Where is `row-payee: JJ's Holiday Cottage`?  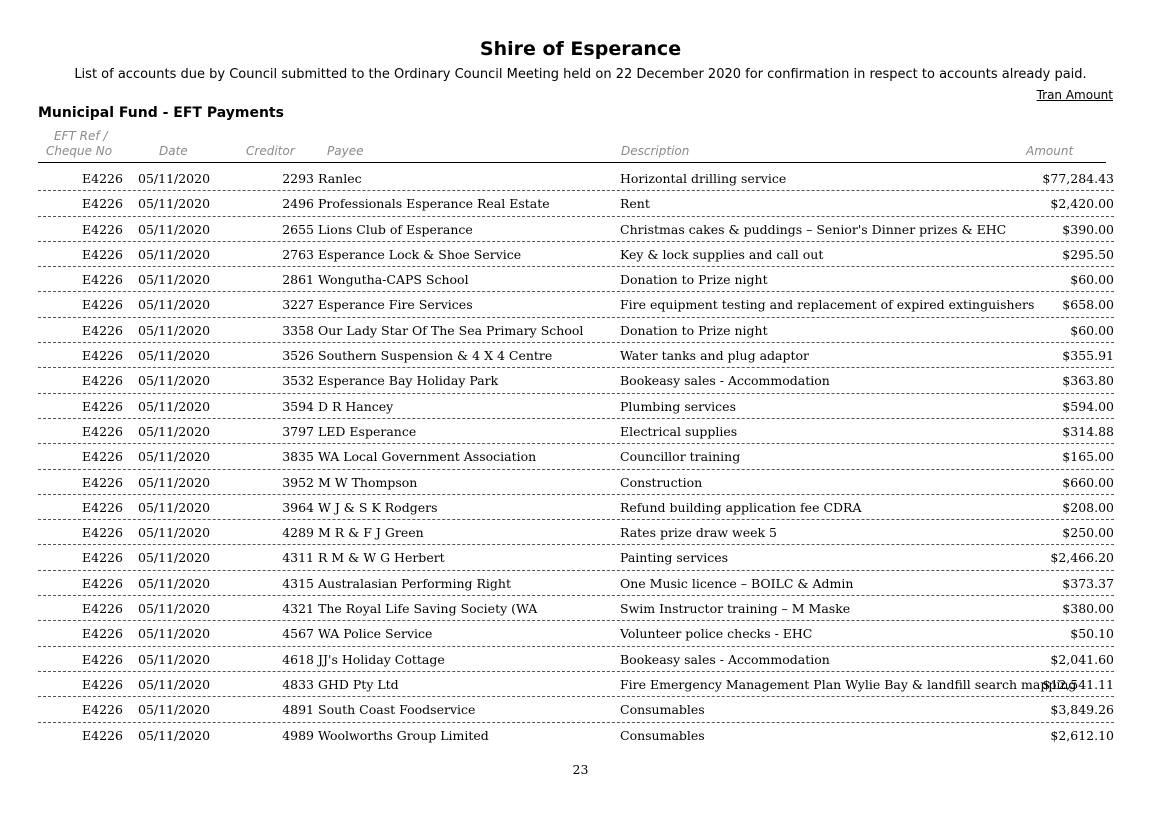 row-payee: JJ's Holiday Cottage is located at coordinates (381, 659).